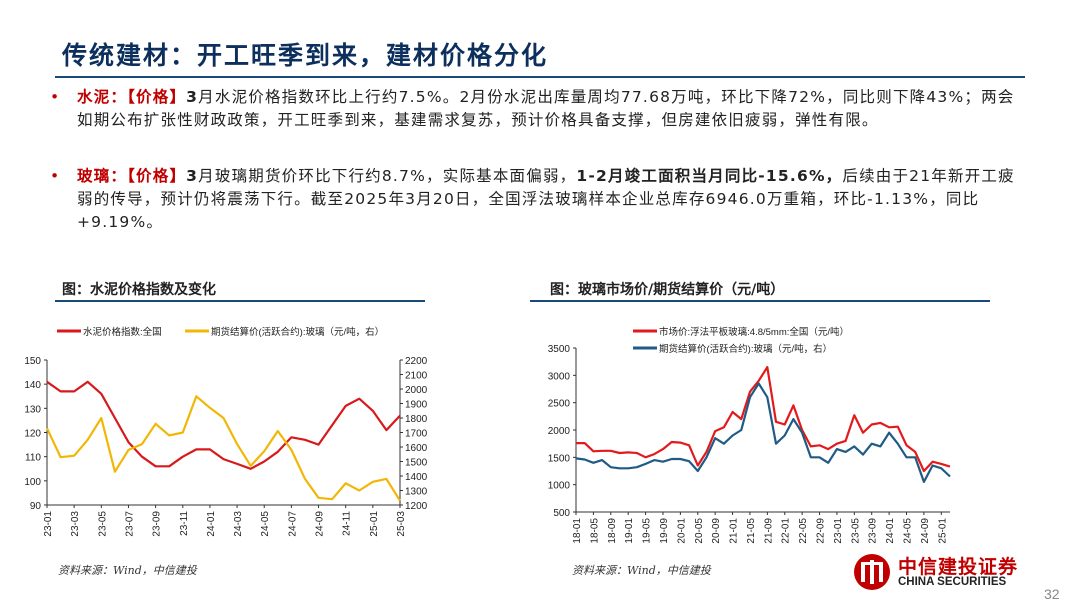 The image size is (1080, 608). I want to click on x-tick-label: 24-07, so click(292, 524).